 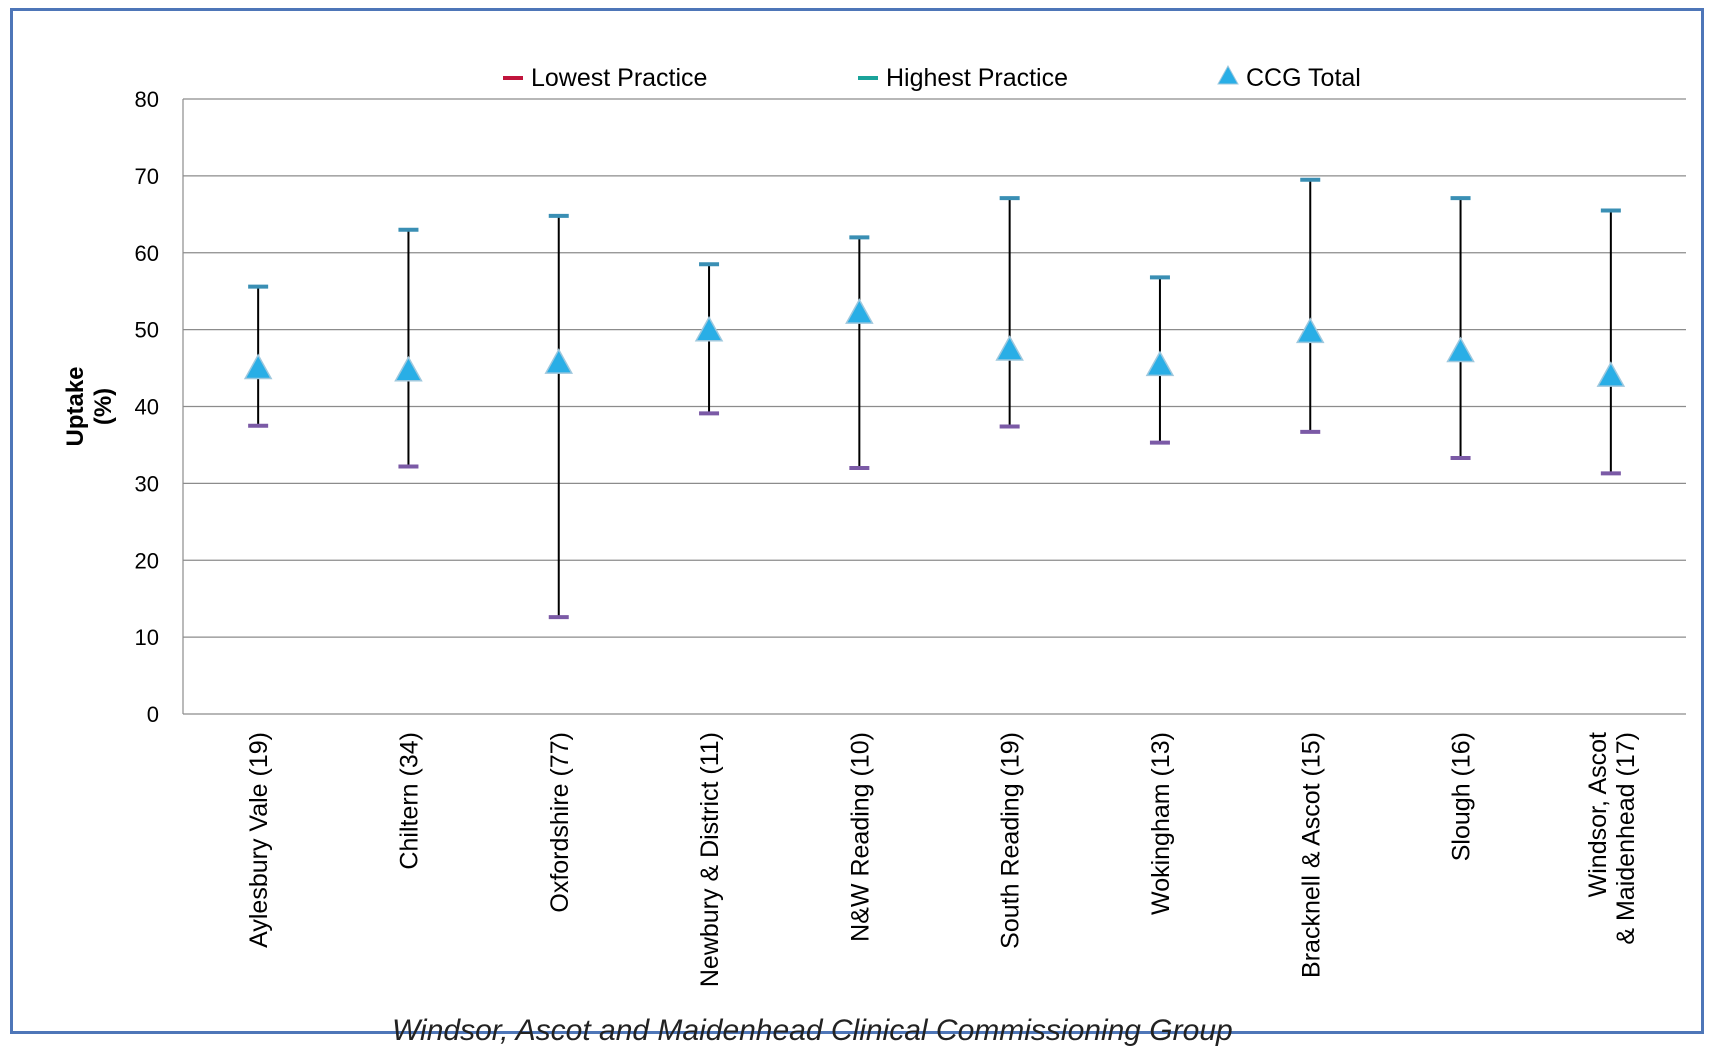 I want to click on x-category-label: Oxfordshire (77), so click(x=560, y=822).